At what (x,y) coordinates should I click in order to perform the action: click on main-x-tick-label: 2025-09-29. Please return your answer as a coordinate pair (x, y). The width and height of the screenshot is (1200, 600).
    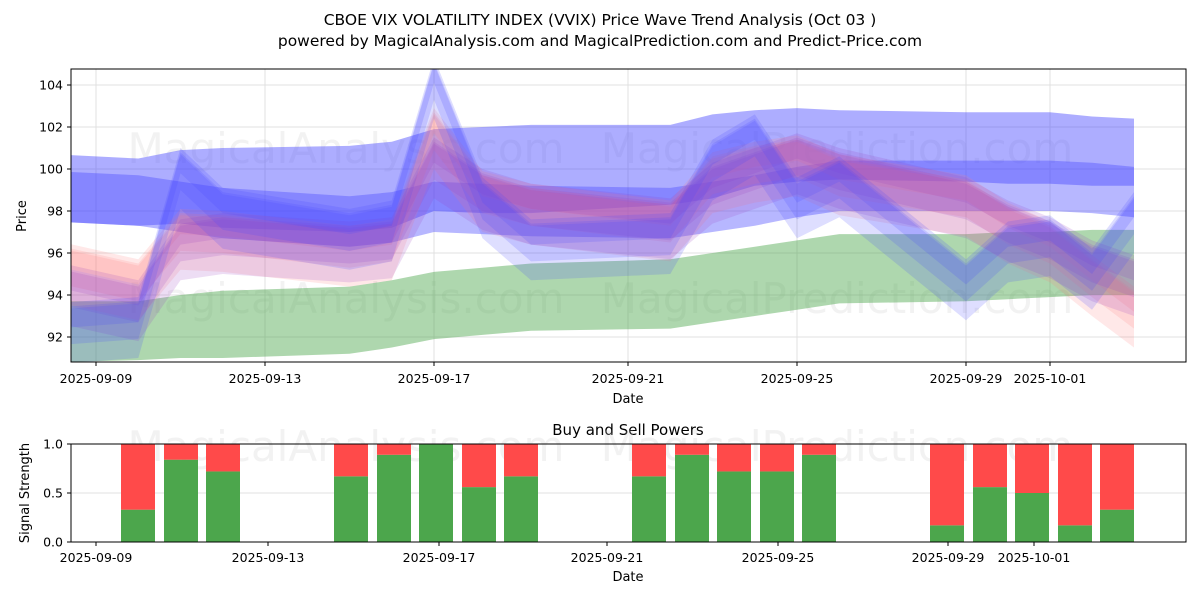
    Looking at the image, I should click on (966, 378).